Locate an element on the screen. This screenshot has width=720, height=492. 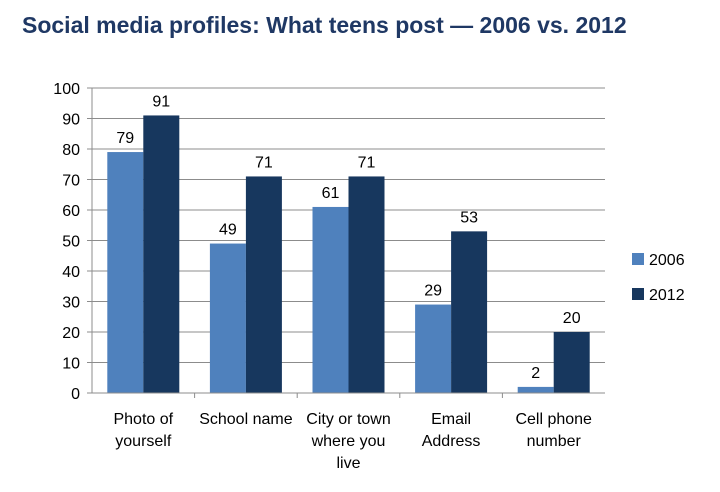
y-tick-label: 100 is located at coordinates (66, 89).